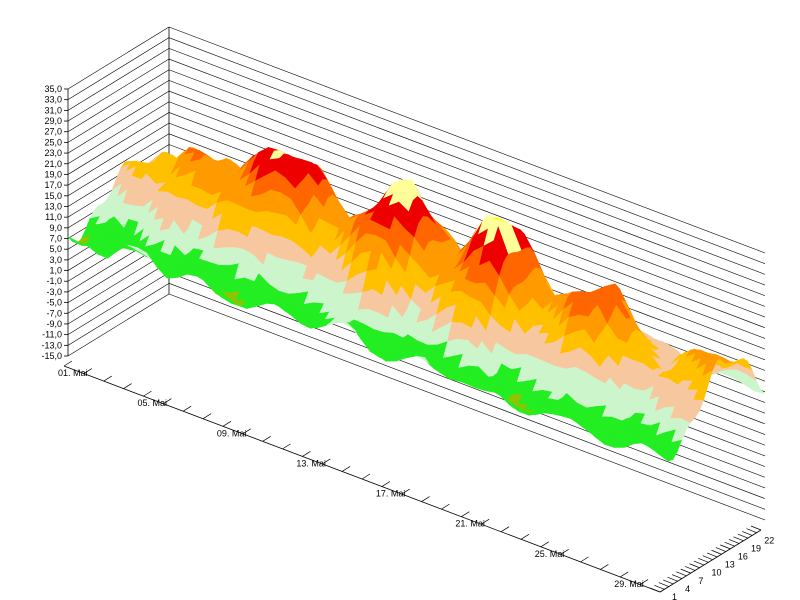 Image resolution: width=800 pixels, height=600 pixels. What do you see at coordinates (53, 89) in the screenshot?
I see `z-tick-label: 35,0` at bounding box center [53, 89].